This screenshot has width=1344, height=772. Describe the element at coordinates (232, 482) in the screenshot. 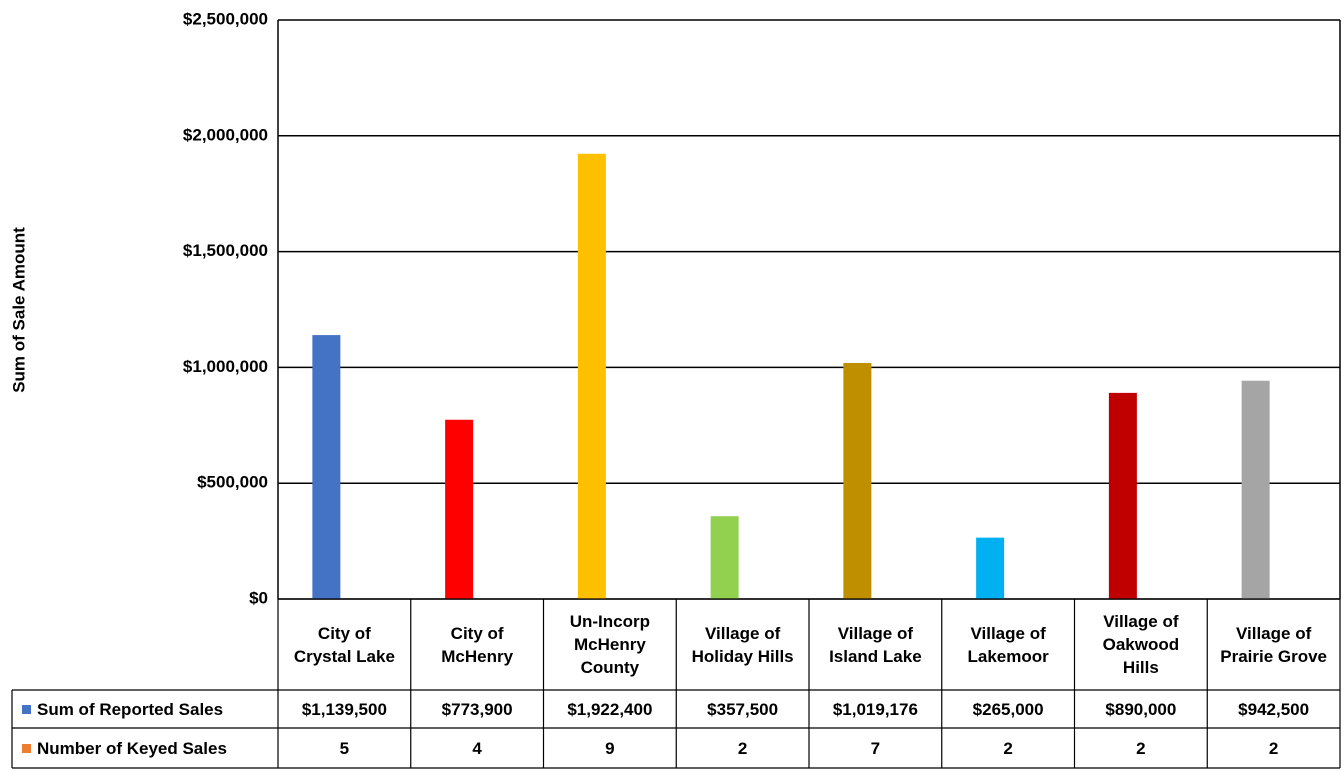

I see `y-tick-label: $500,000` at that location.